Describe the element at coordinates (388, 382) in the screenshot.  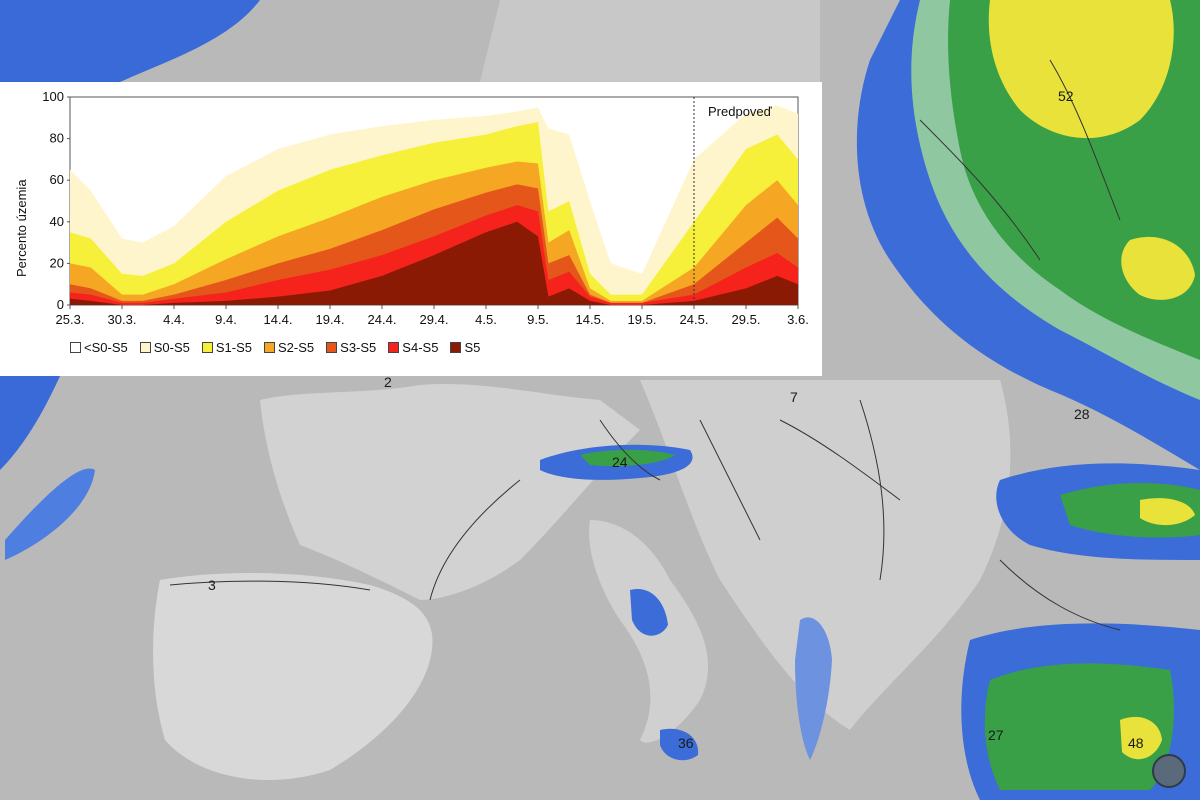
I see `map-value-label: 2` at that location.